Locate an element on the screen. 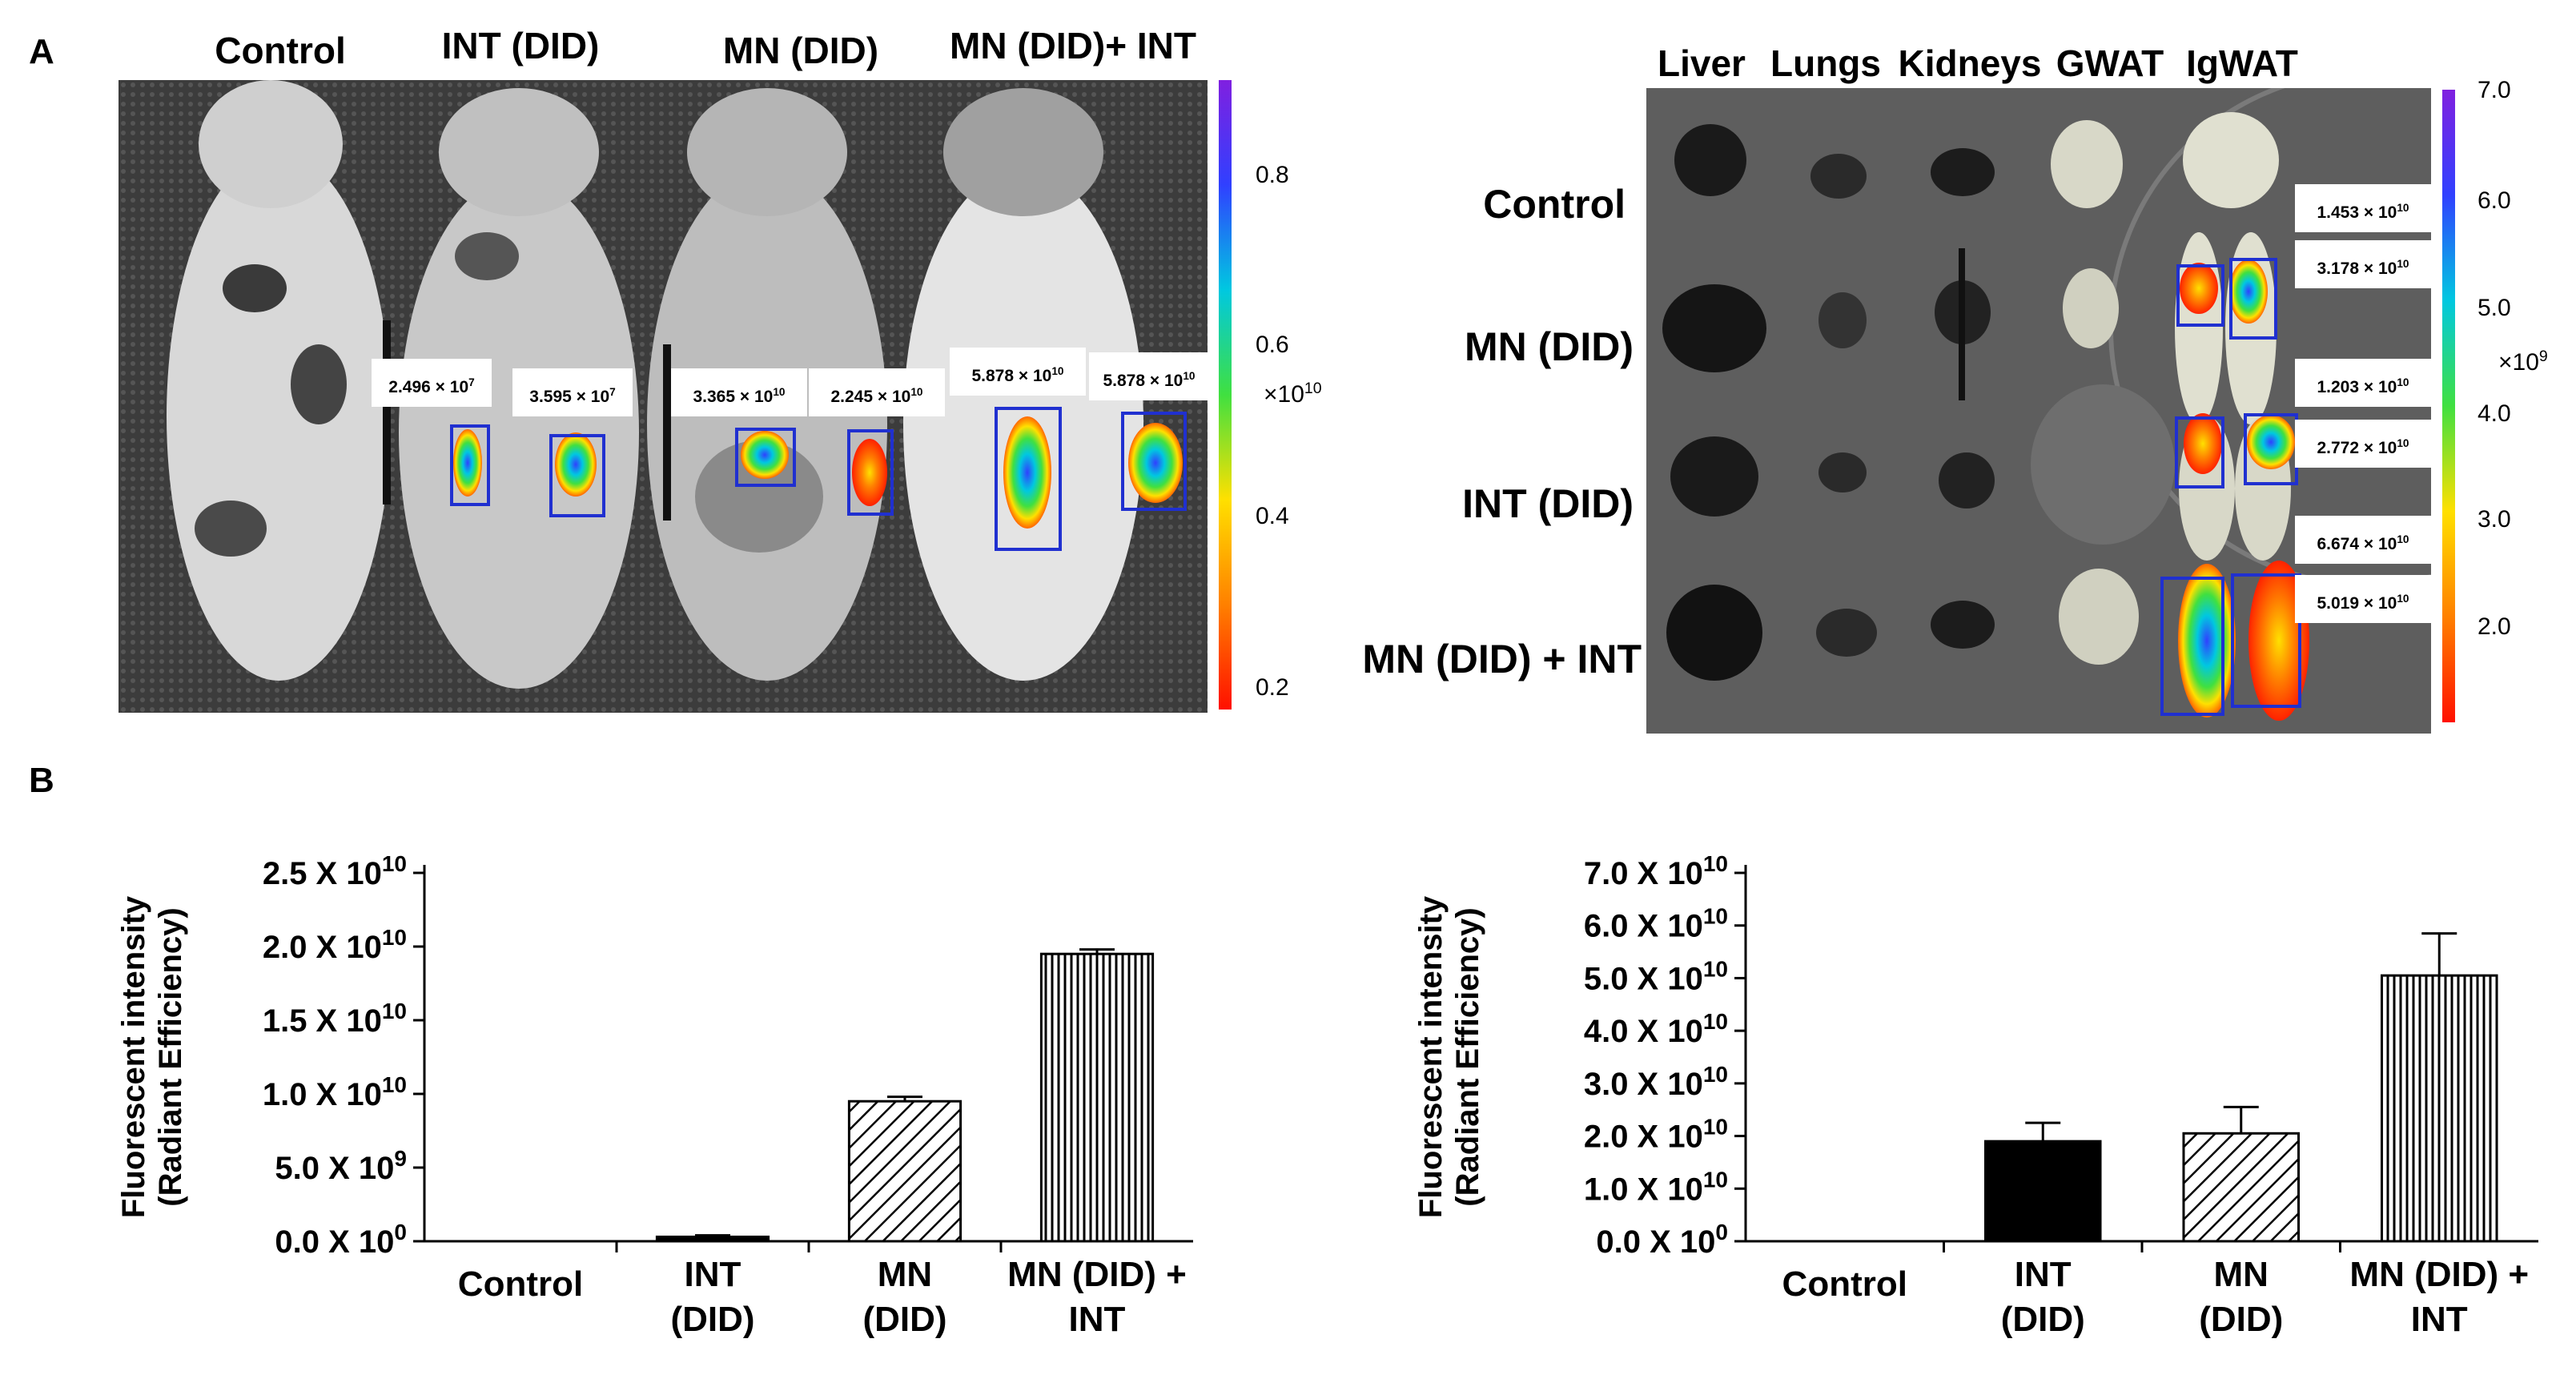 The width and height of the screenshot is (2576, 1387). colorbar-right-tick: 3.0 is located at coordinates (2494, 519).